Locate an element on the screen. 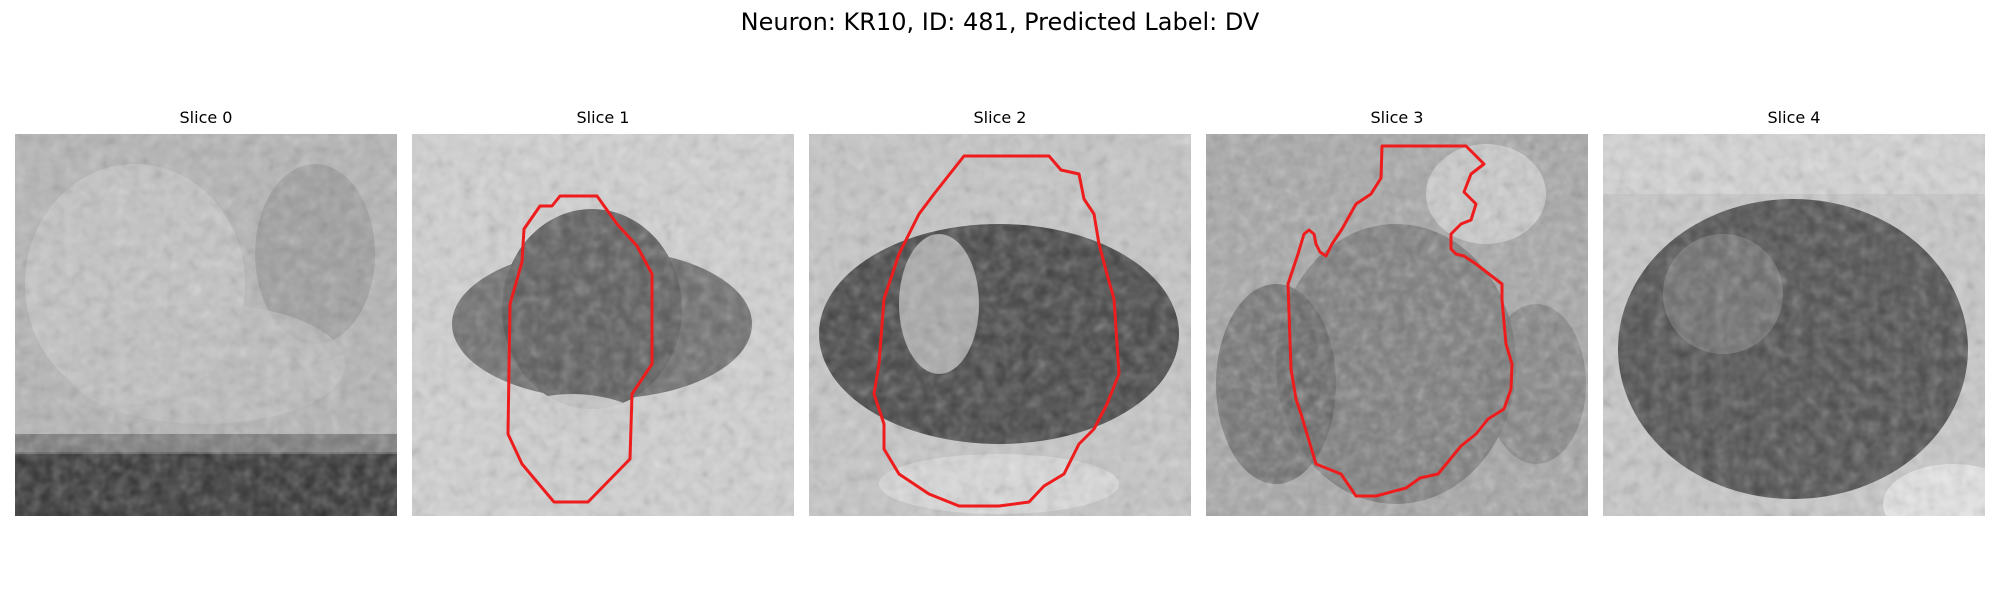 Image resolution: width=2000 pixels, height=600 pixels. slice-2-contour is located at coordinates (996, 331).